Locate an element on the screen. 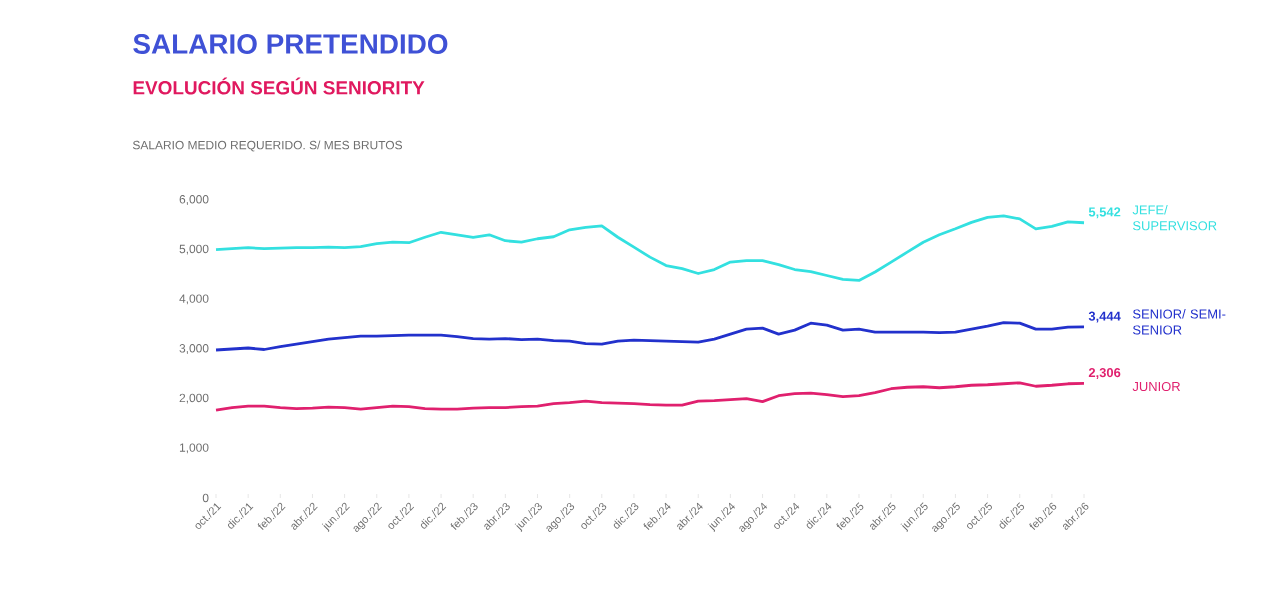 The width and height of the screenshot is (1280, 604). chart-title: SALARIO PRETENDIDO is located at coordinates (290, 44).